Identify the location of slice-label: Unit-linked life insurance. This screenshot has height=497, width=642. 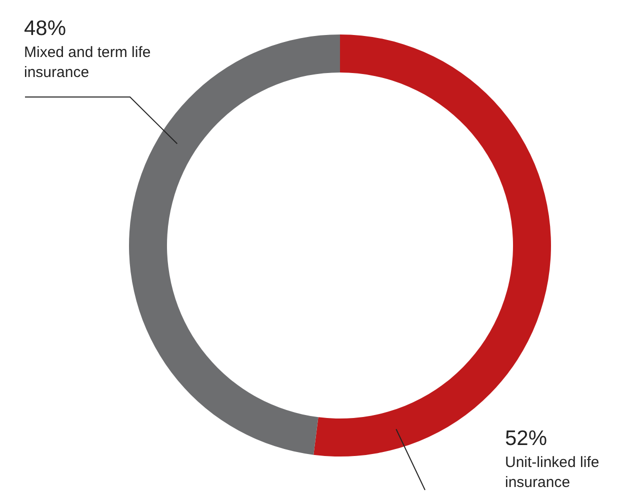
(552, 472).